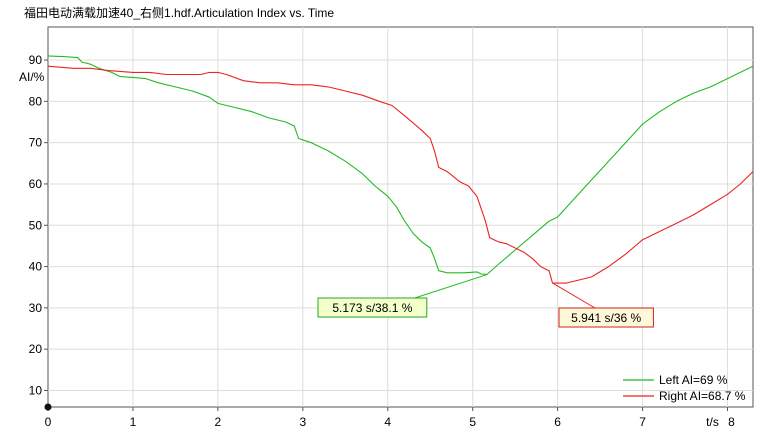 The width and height of the screenshot is (761, 439). I want to click on y-tick-label: 60, so click(36, 184).